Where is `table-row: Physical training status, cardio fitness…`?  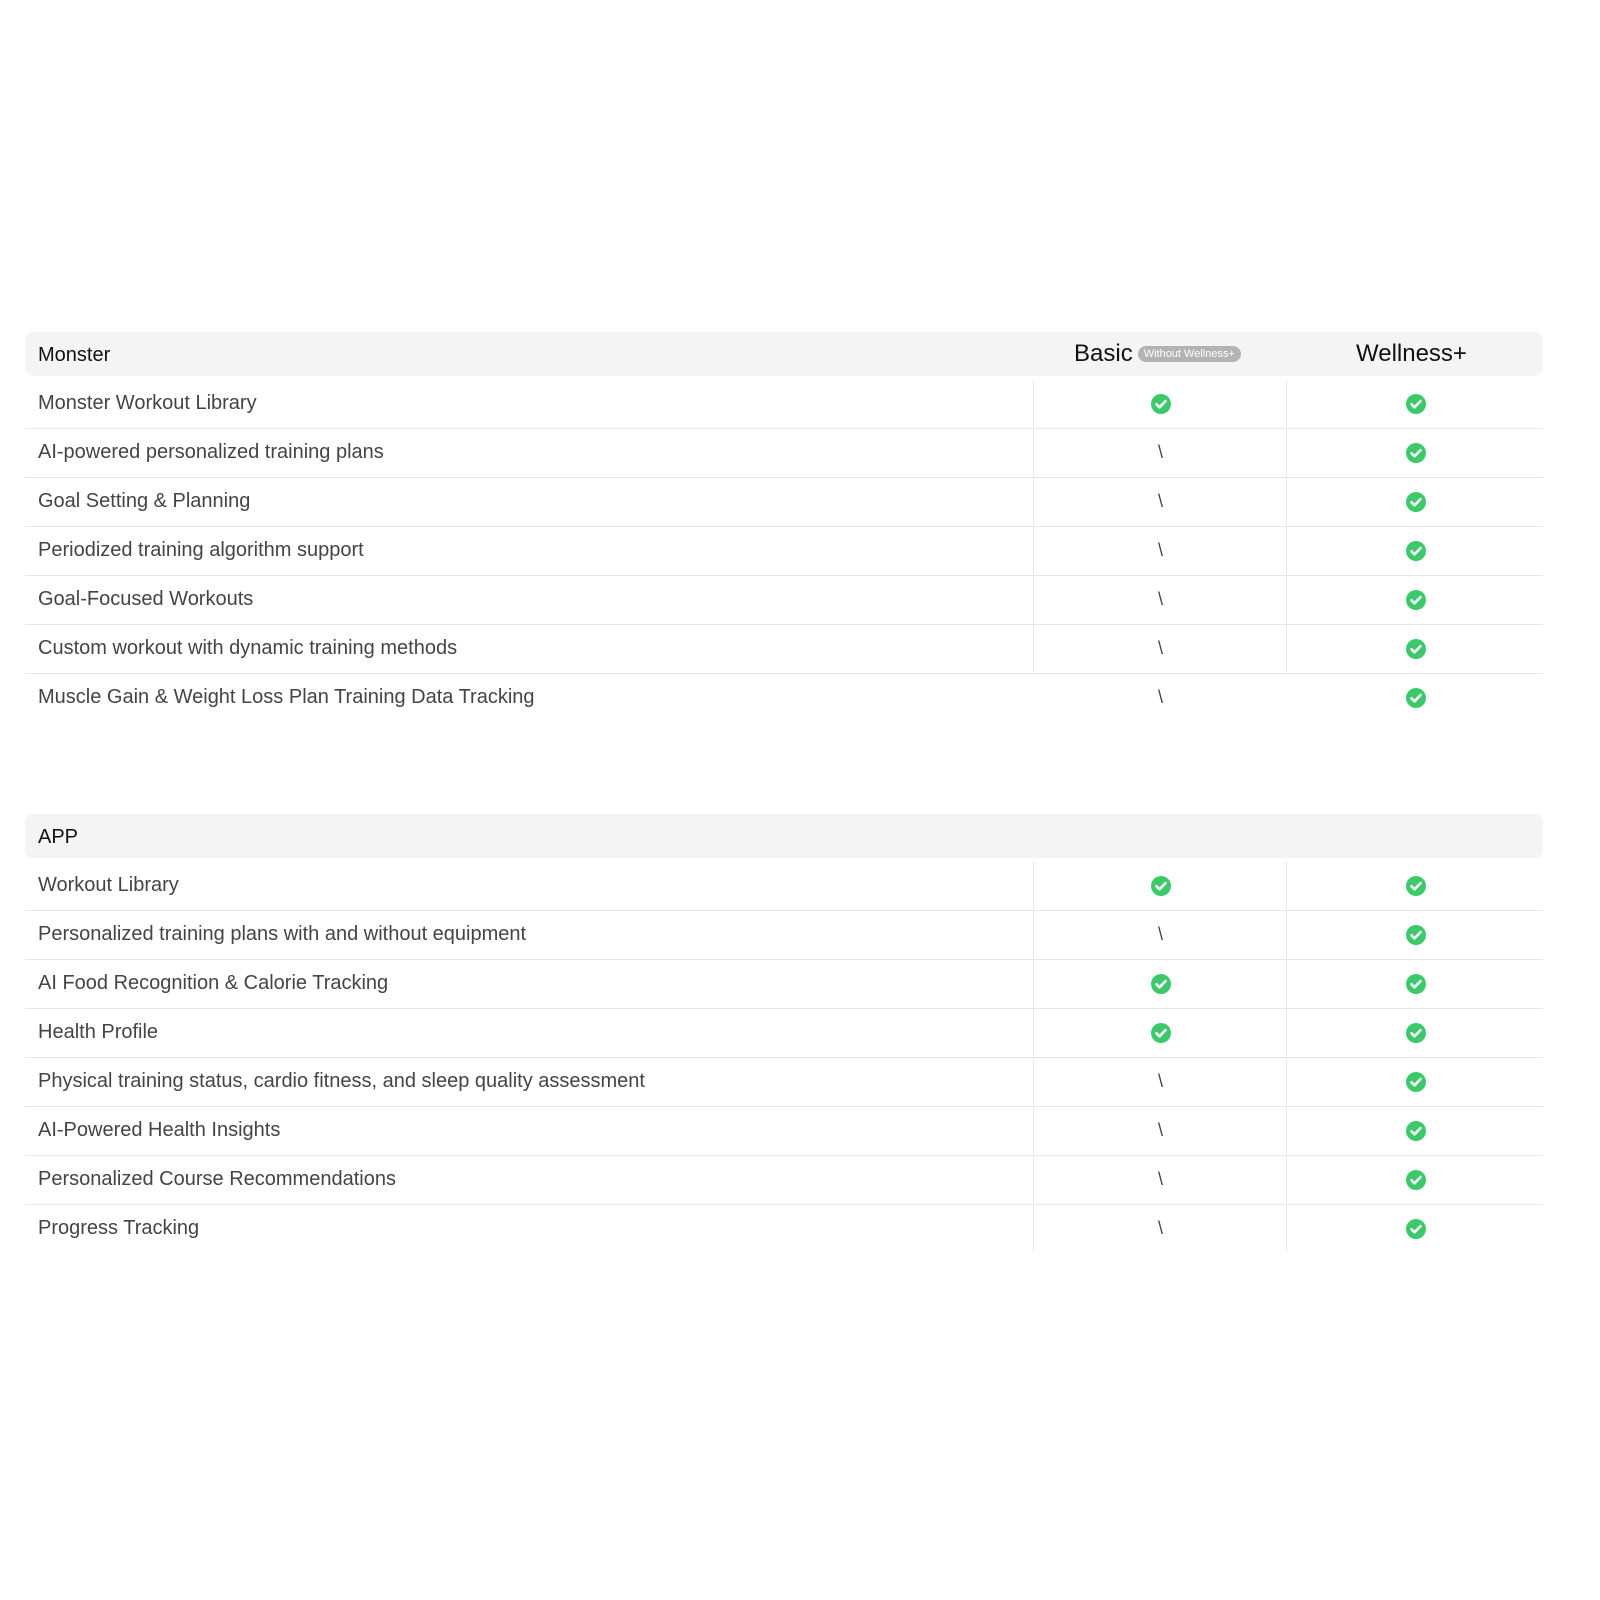 table-row: Physical training status, cardio fitness… is located at coordinates (784, 1082).